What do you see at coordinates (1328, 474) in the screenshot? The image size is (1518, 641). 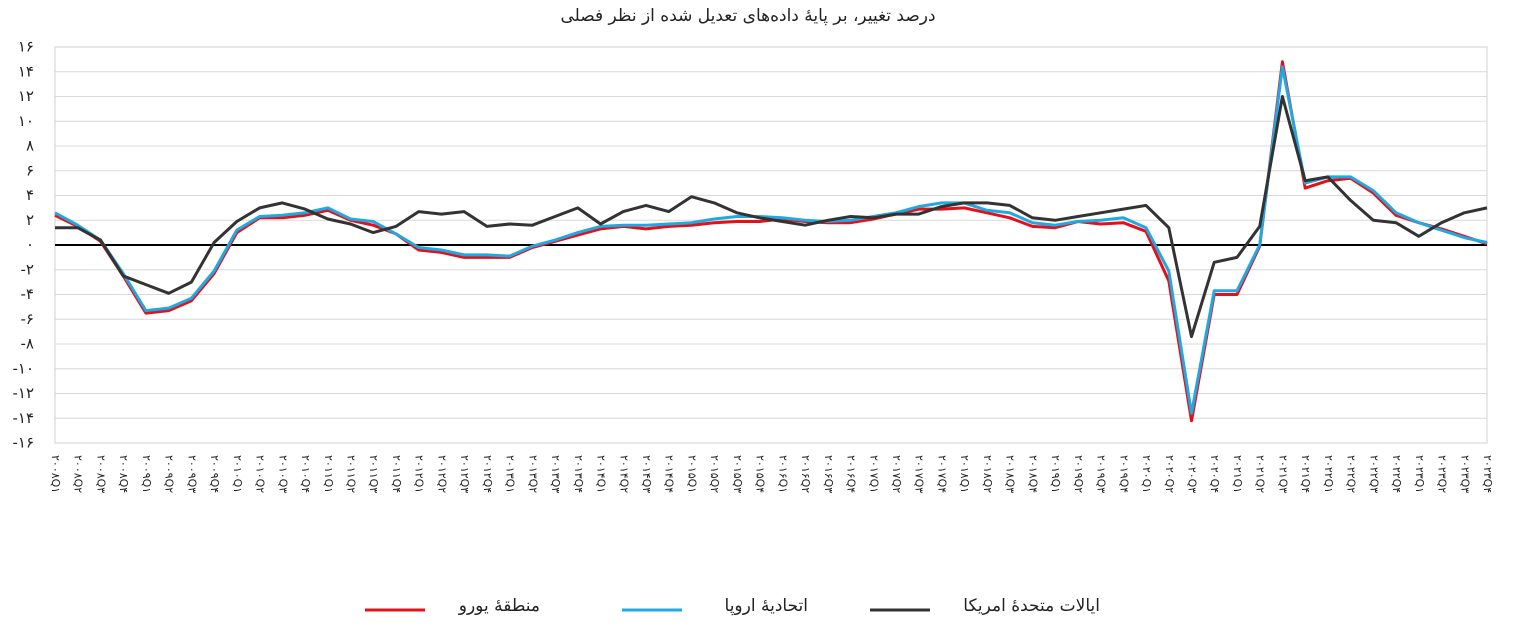 I see `x-tick-label: ۲۰۲۲Q۱` at bounding box center [1328, 474].